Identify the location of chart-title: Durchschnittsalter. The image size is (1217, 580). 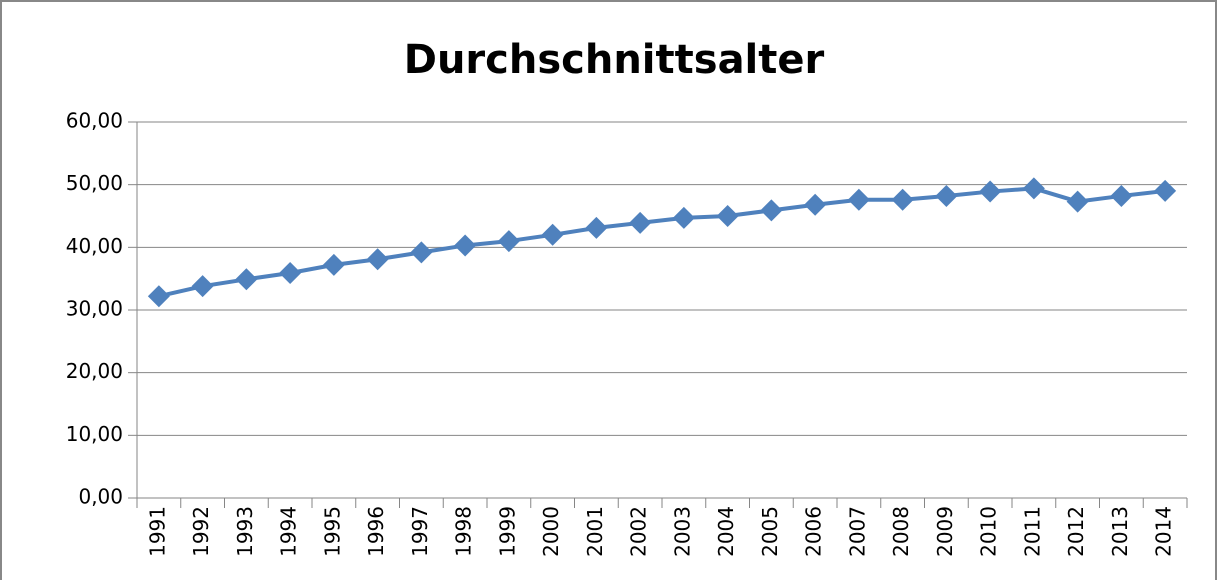
(614, 60).